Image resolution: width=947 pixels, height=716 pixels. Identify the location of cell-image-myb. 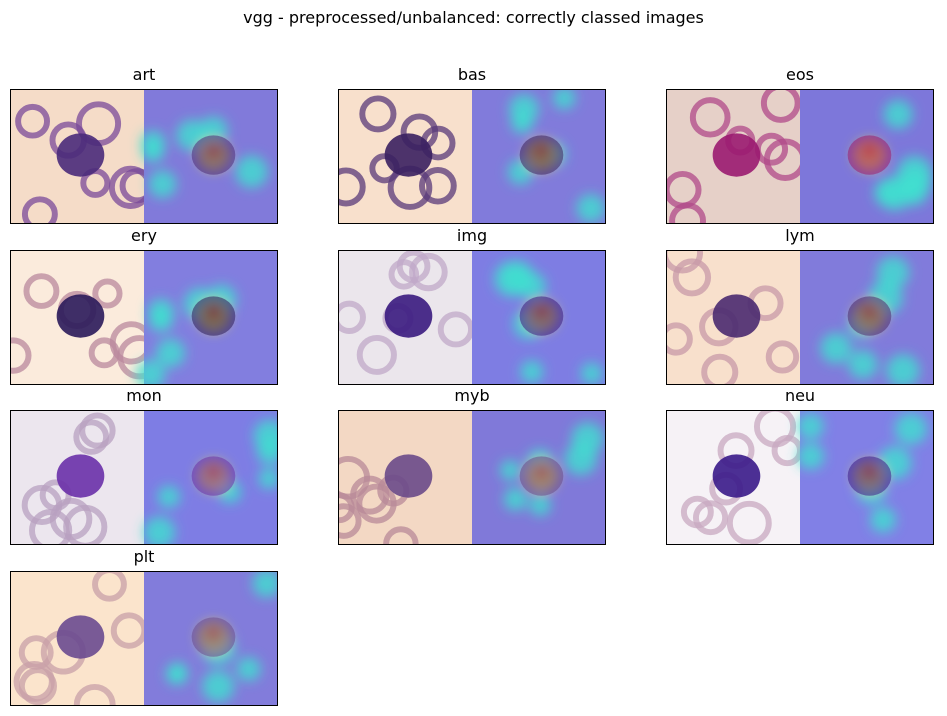
(472, 477).